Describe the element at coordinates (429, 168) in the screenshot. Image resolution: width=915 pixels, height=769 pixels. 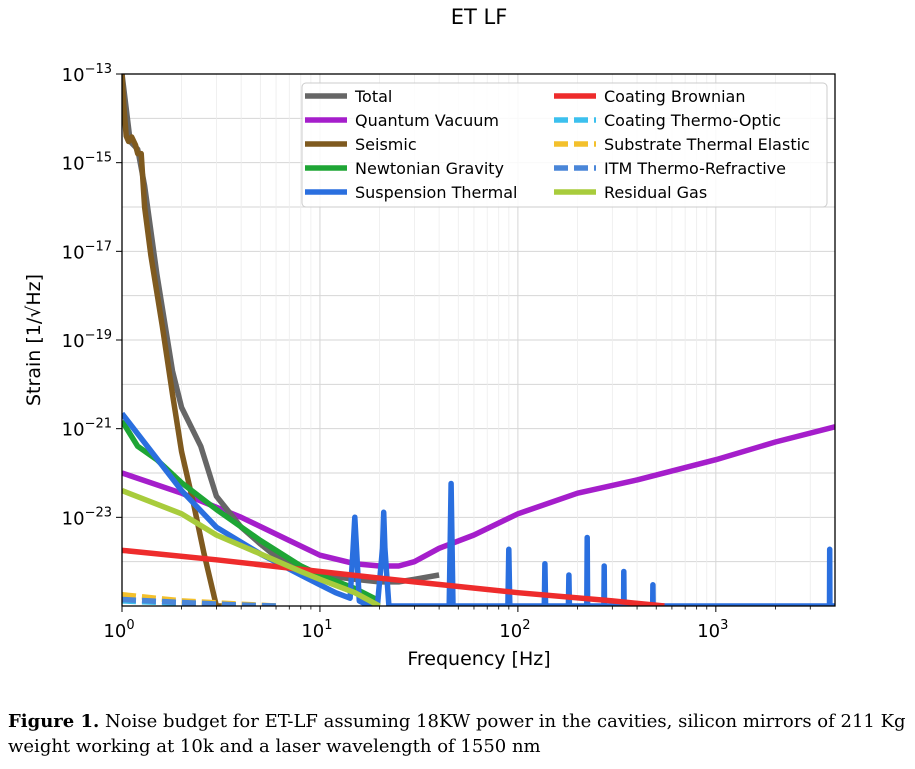
I see `legend-label: Newtonian Gravity` at that location.